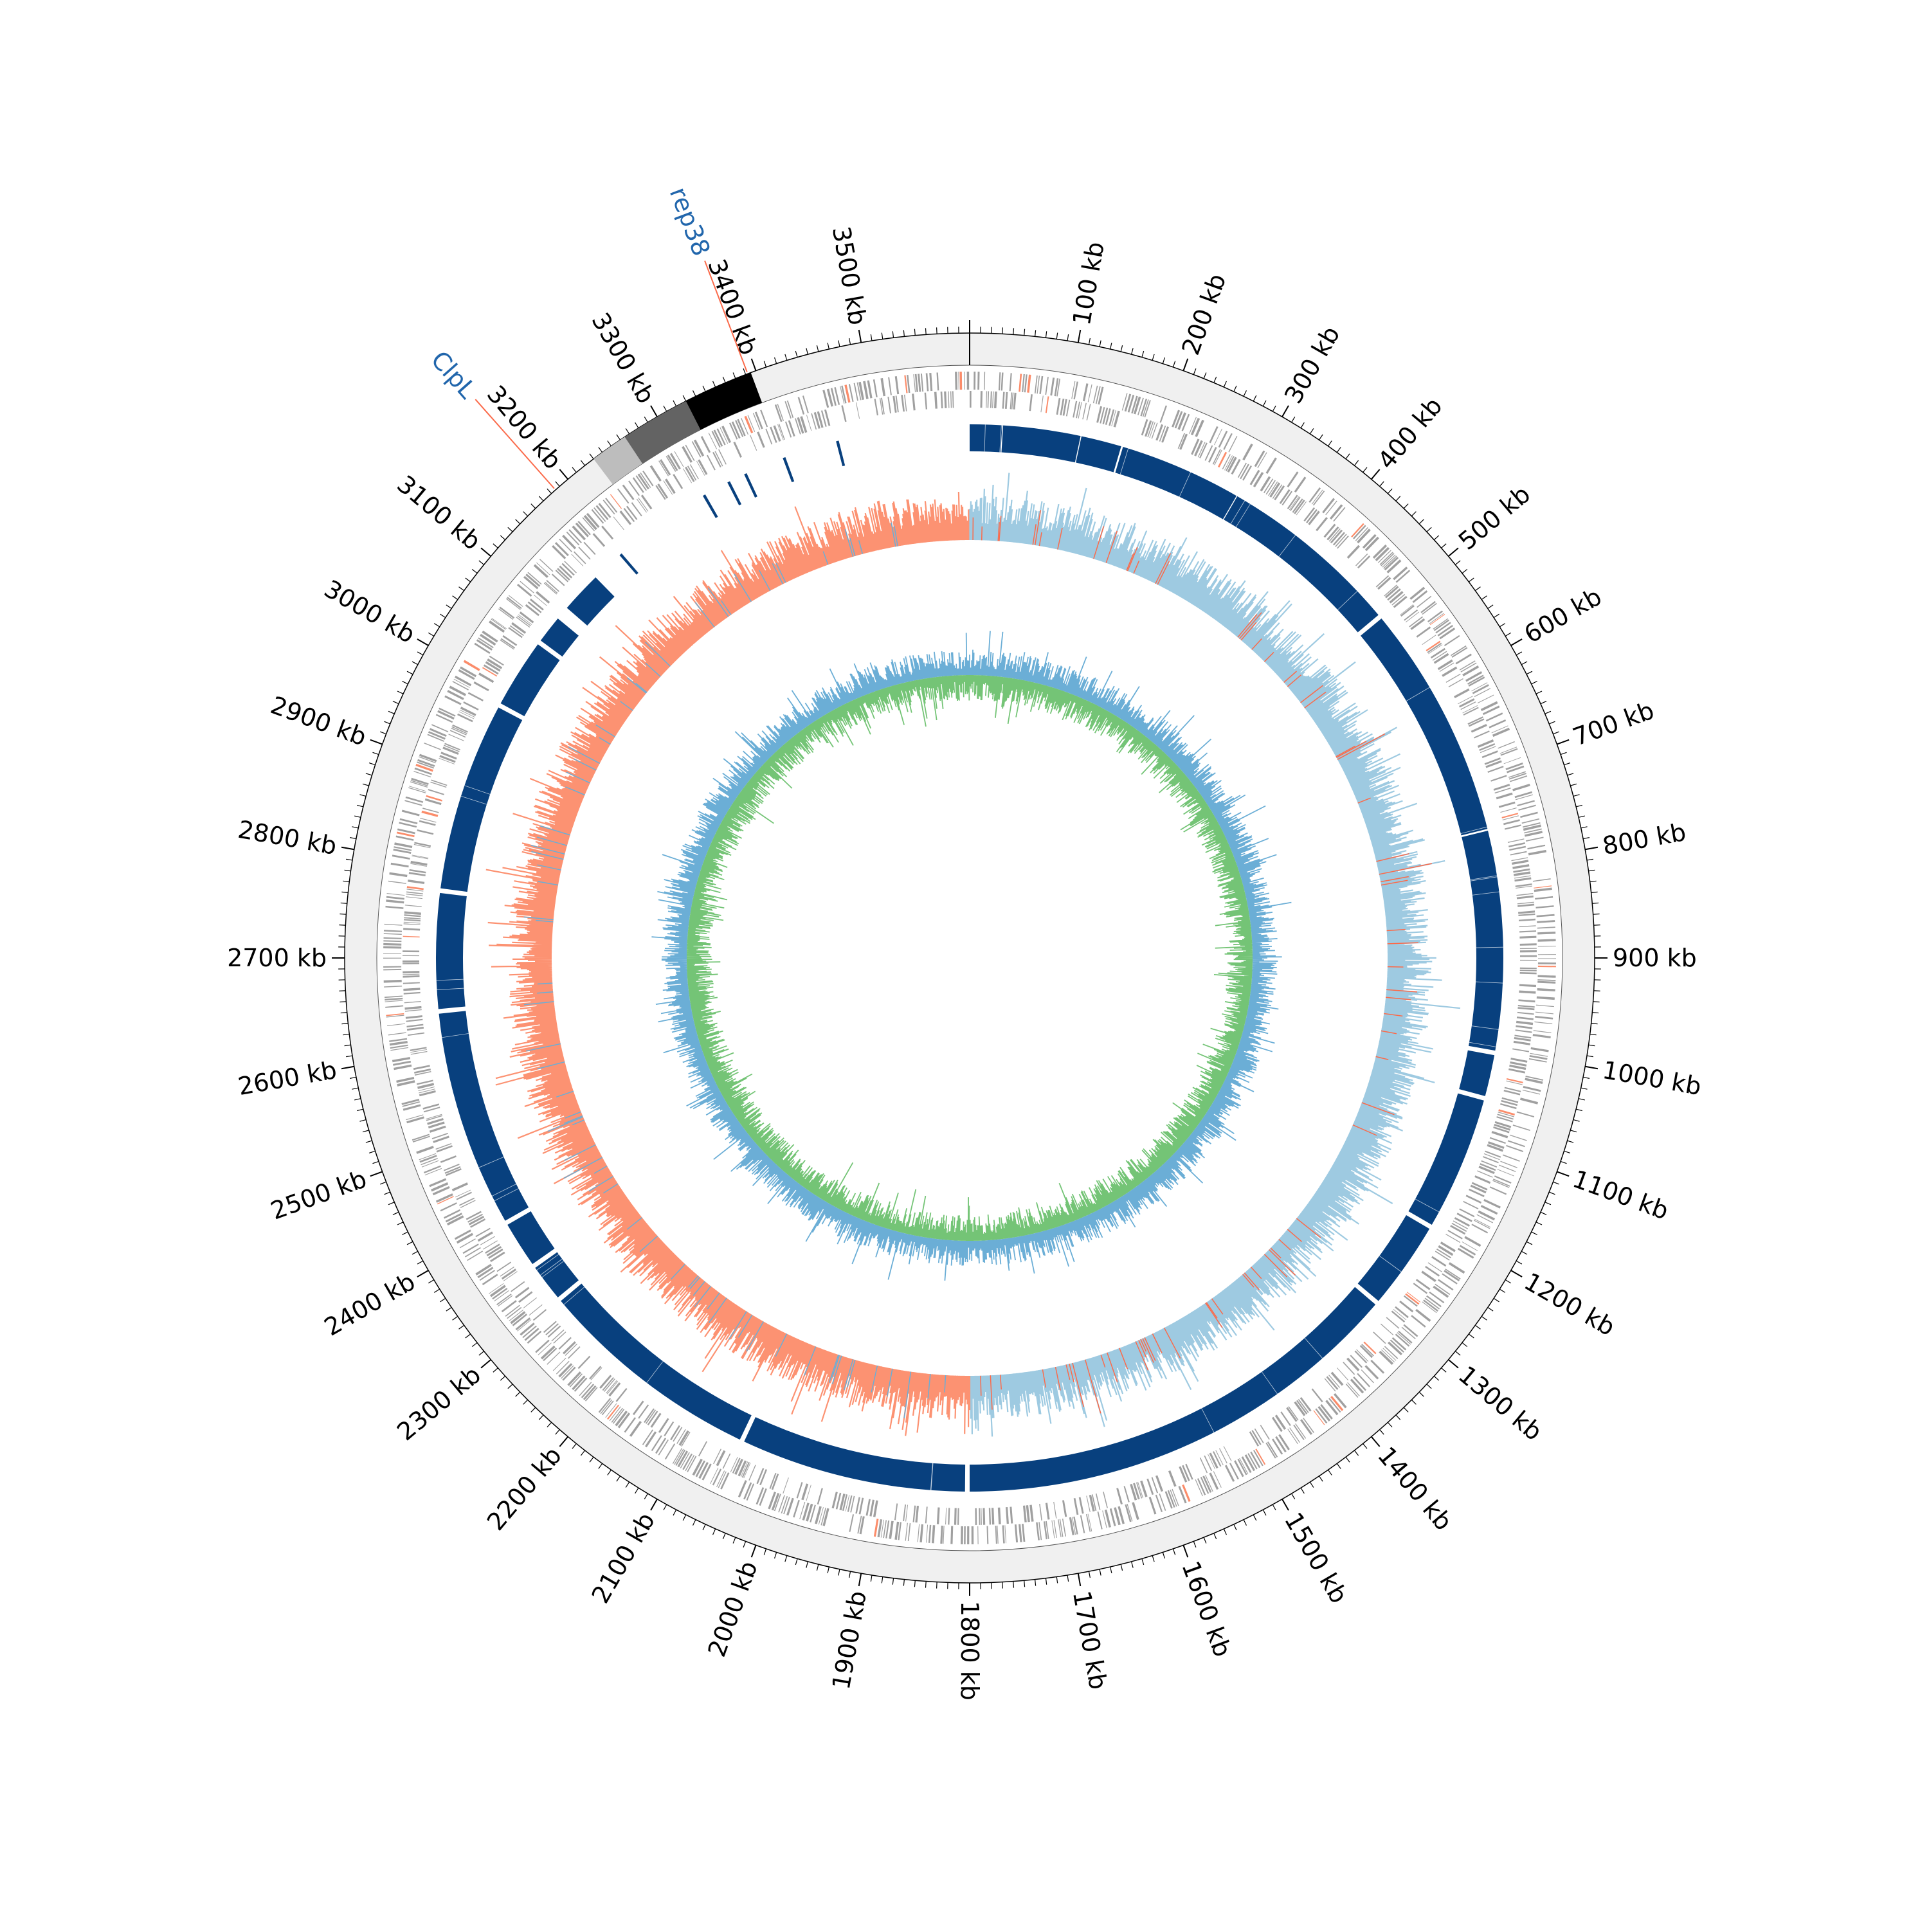 This screenshot has width=1929, height=1932. I want to click on tick-label: 3300 kb, so click(623, 358).